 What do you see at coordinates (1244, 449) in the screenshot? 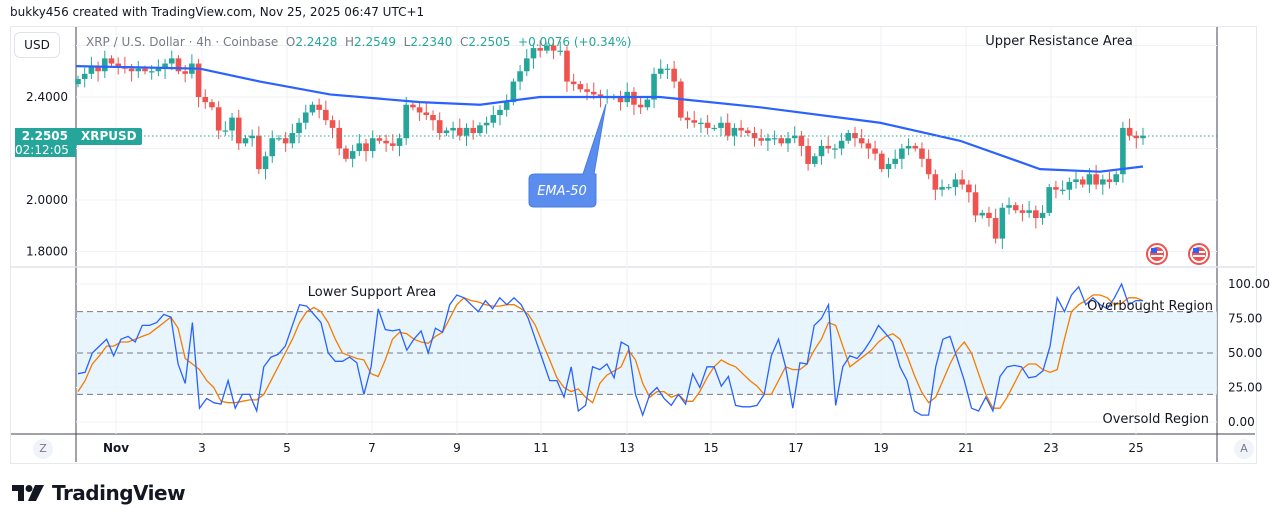
I see `auto-scale-right-button: A` at bounding box center [1244, 449].